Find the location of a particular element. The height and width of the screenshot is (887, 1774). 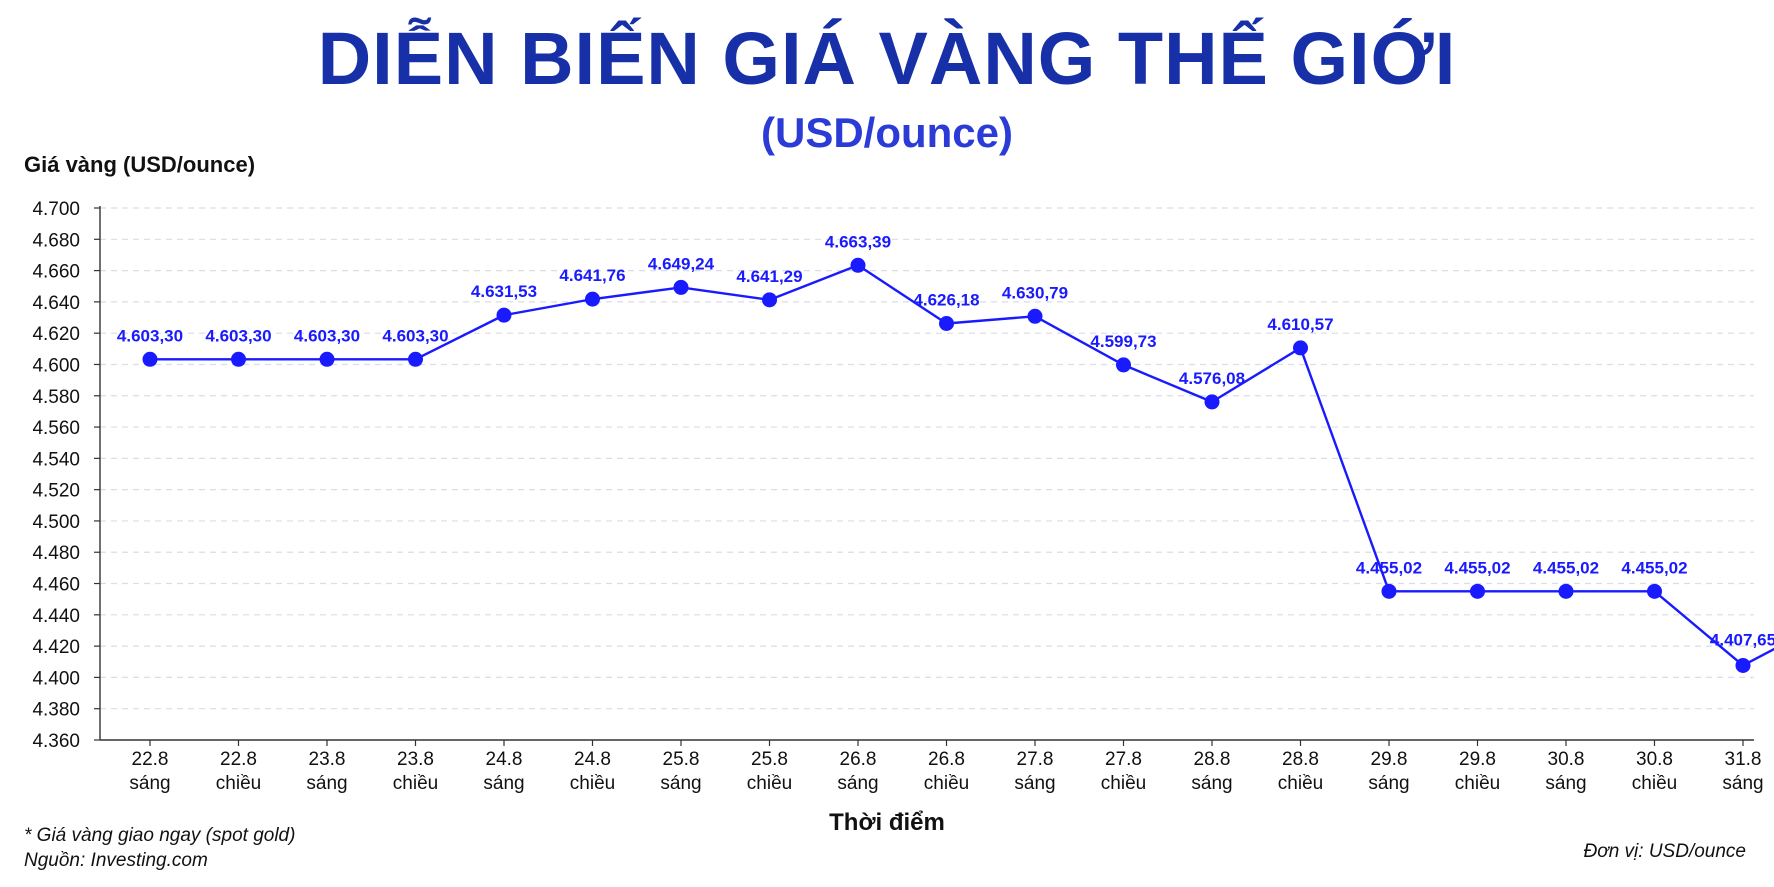

data-label: 4.599,73 is located at coordinates (1123, 341).